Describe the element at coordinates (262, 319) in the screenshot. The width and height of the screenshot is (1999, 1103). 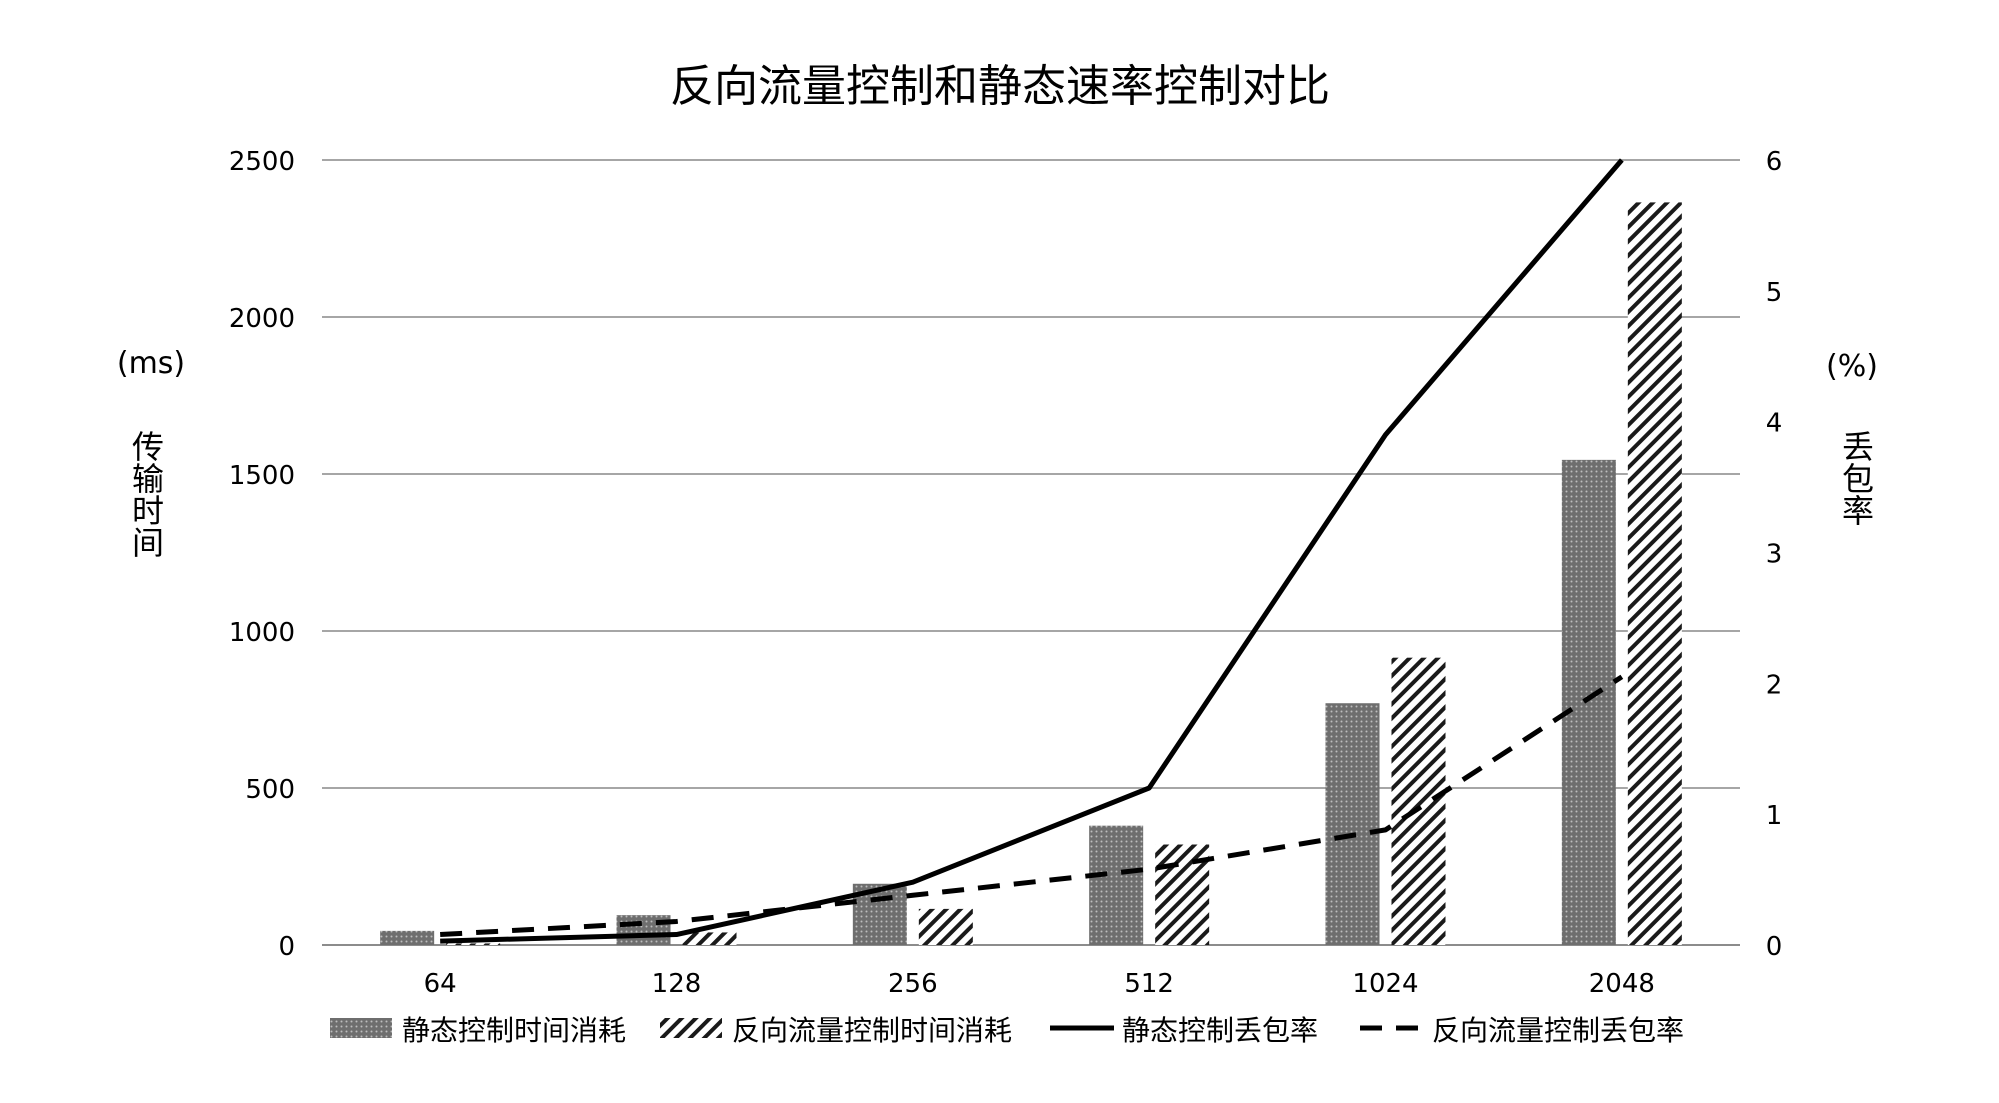
I see `left-axis-tick-label: 2000` at that location.